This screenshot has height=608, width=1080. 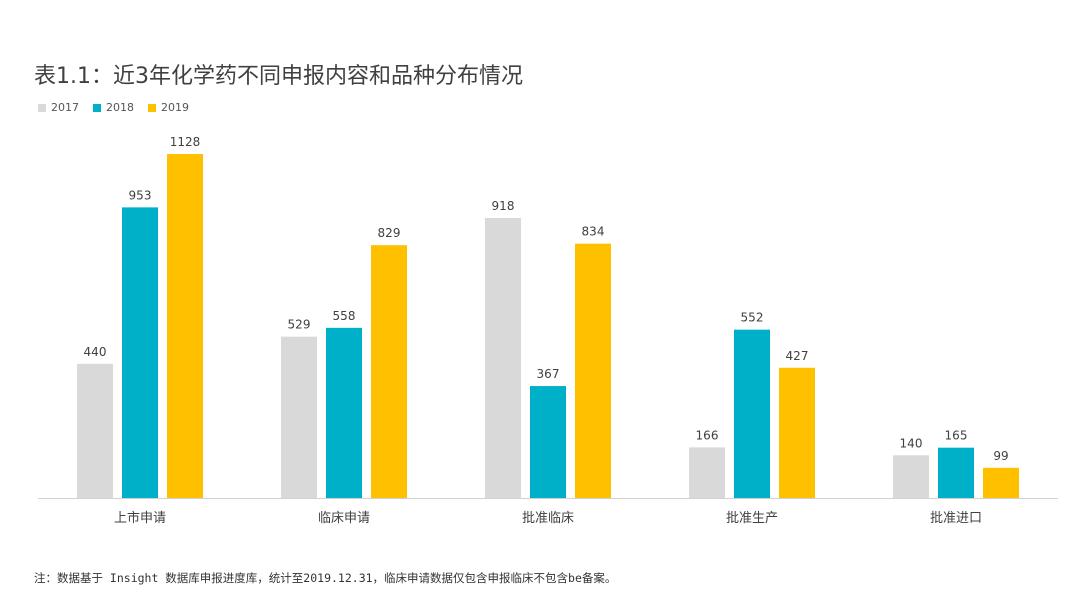 What do you see at coordinates (140, 518) in the screenshot?
I see `category-label-0: 上市申请` at bounding box center [140, 518].